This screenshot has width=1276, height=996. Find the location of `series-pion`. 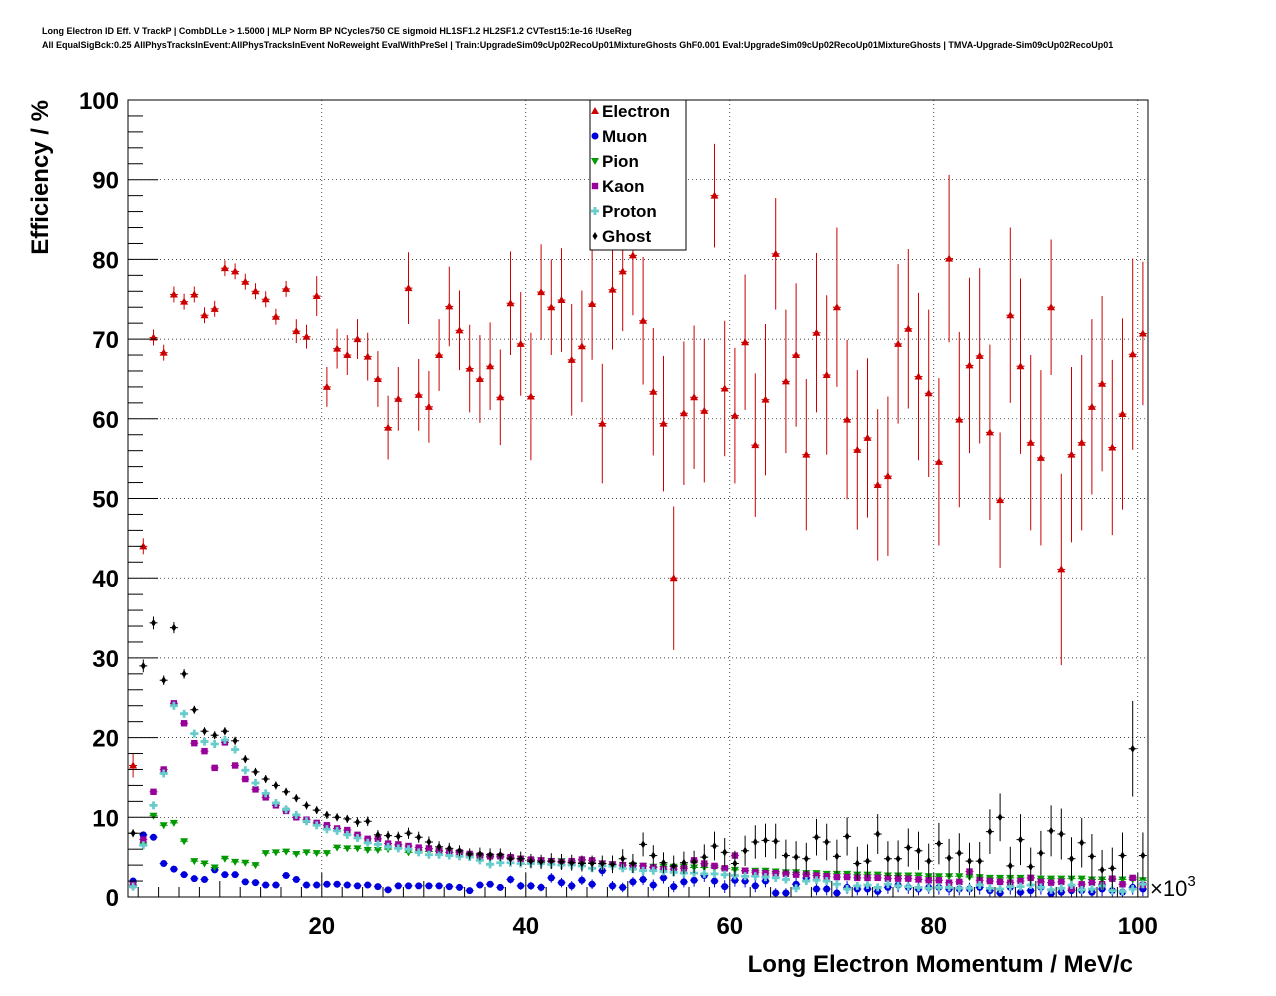

series-pion is located at coordinates (638, 851).